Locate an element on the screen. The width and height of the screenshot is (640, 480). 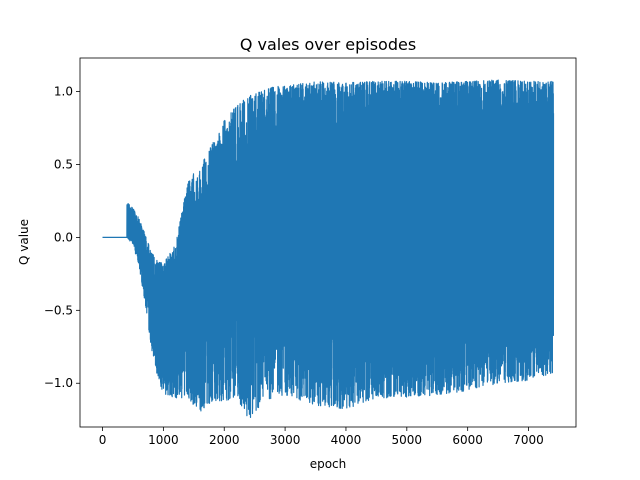
y-tick-label: −1.0 is located at coordinates (58, 383).